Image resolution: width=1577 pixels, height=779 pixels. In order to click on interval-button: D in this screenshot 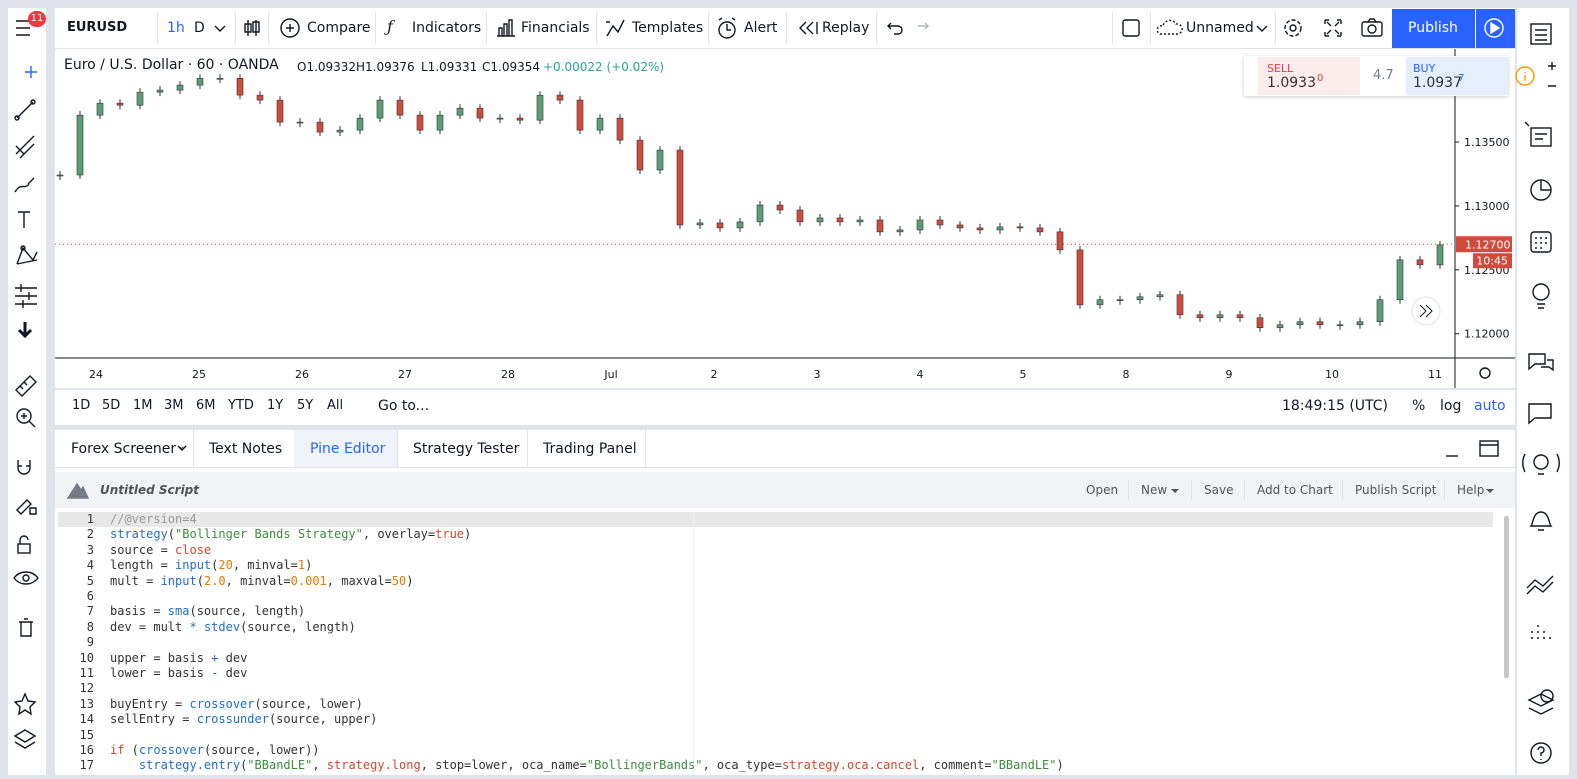, I will do `click(199, 28)`.